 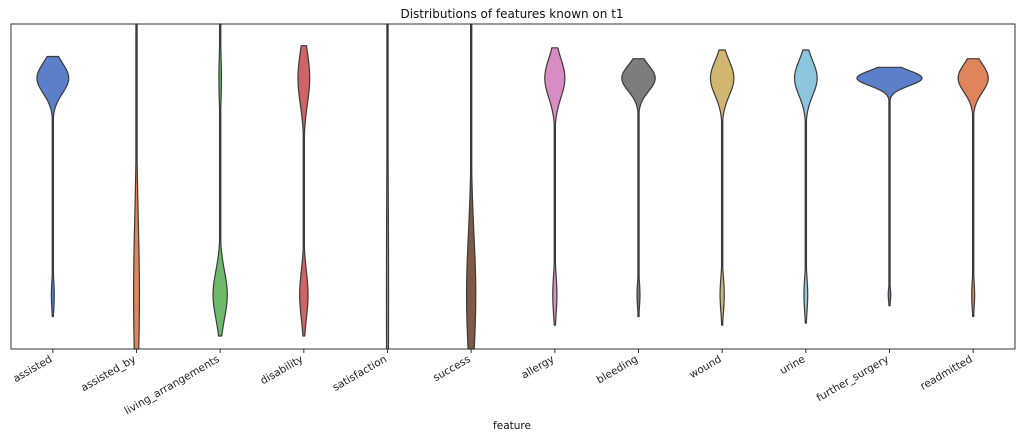 I want to click on violin-disability, so click(x=304, y=191).